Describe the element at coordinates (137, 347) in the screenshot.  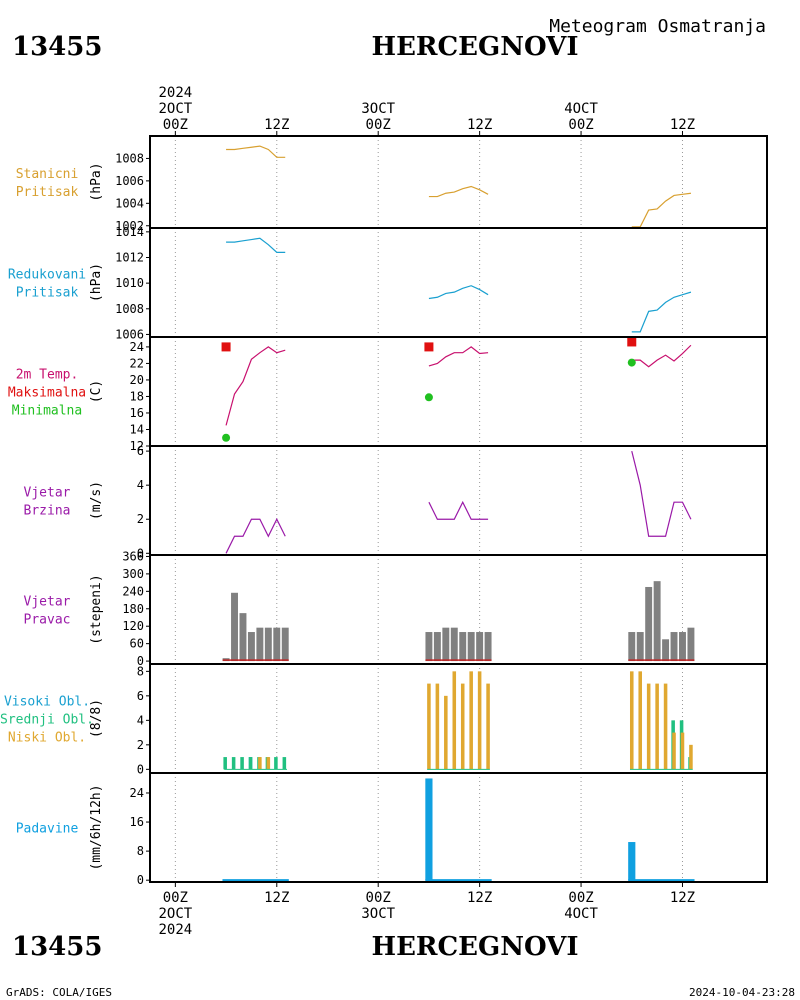
I see `y-tick-label: 24` at that location.